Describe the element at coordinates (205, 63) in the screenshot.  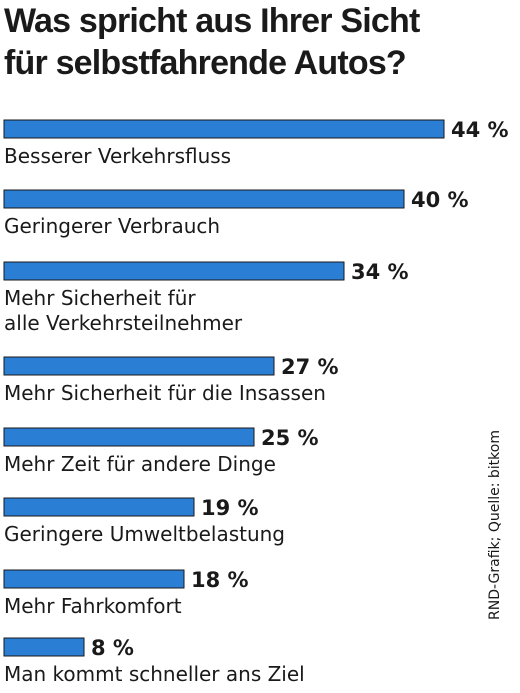
I see `chart-title-line-2: für selbstfahrende Autos?` at that location.